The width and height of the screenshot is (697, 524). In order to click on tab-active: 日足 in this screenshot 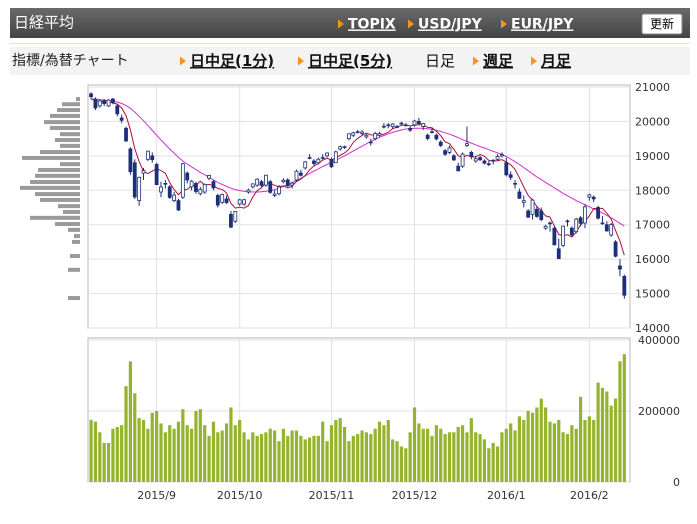, I will do `click(440, 61)`.